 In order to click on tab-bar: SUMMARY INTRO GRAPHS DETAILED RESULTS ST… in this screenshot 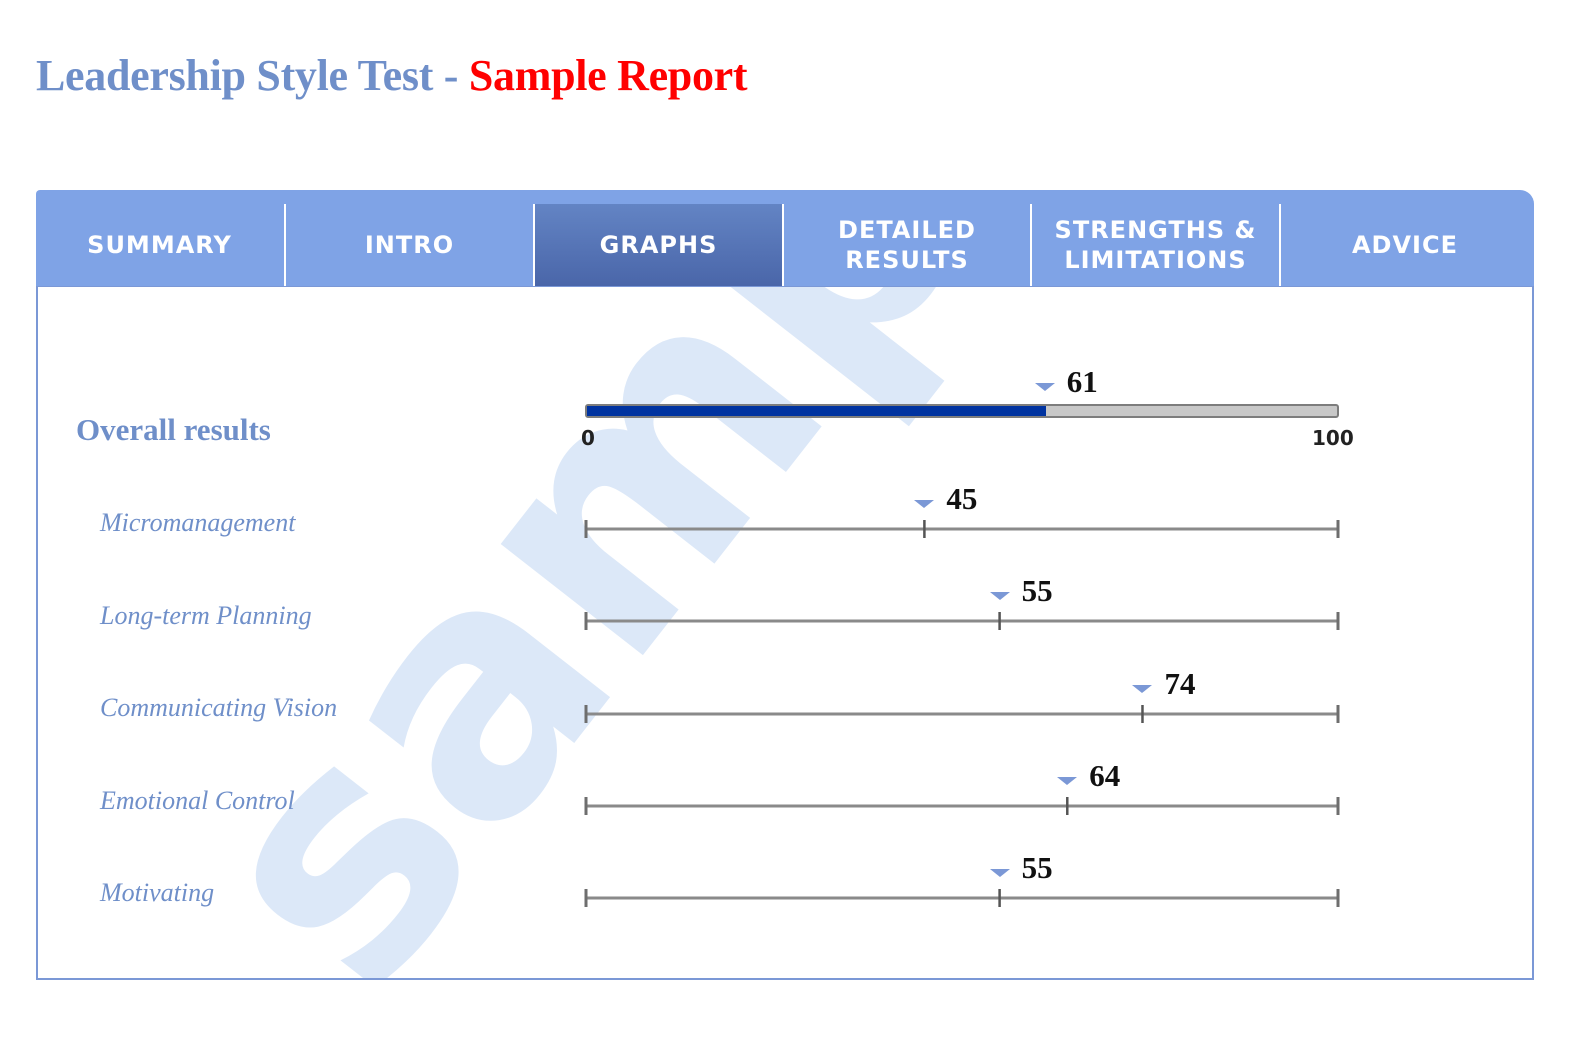, I will do `click(785, 238)`.